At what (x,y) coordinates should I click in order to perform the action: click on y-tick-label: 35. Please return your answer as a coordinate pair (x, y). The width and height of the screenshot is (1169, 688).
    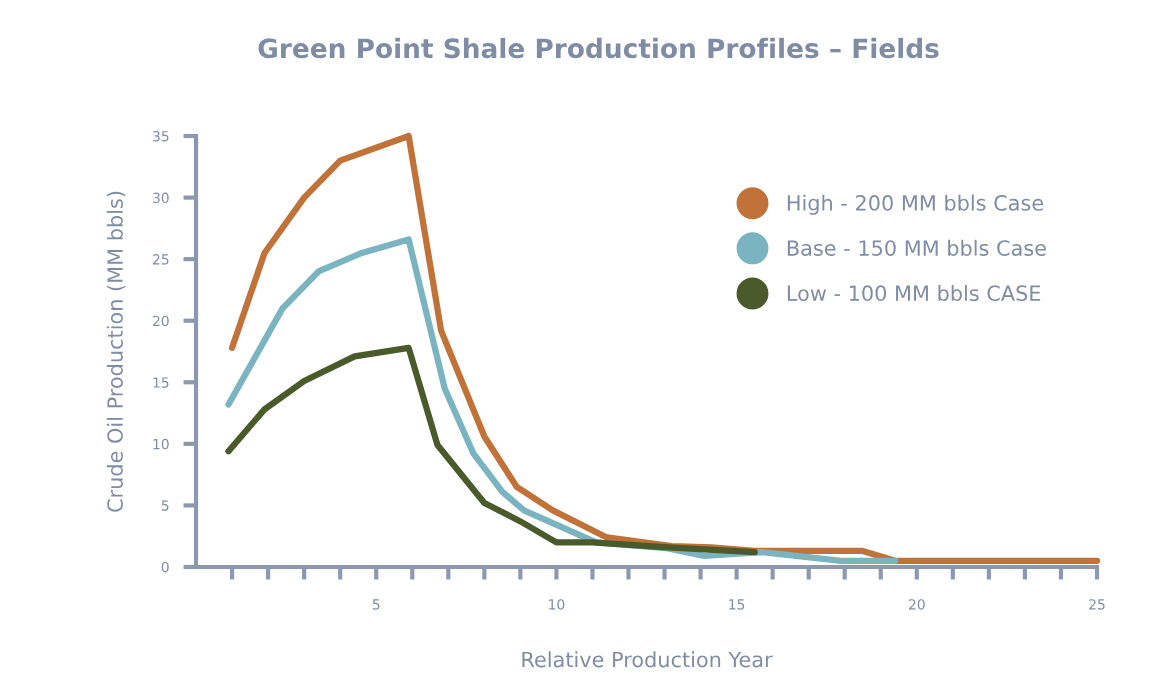
    Looking at the image, I should click on (161, 136).